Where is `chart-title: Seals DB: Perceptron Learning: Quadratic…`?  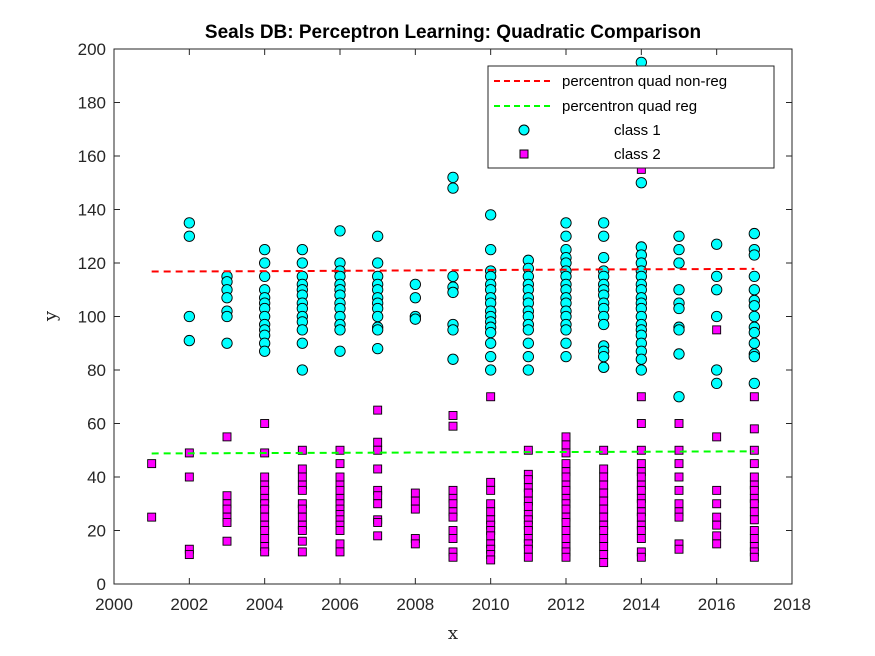 chart-title: Seals DB: Perceptron Learning: Quadratic… is located at coordinates (453, 32).